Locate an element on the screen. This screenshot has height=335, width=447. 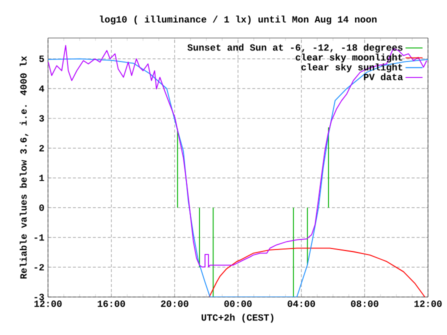
y-tick-label: 0 is located at coordinates (41, 207).